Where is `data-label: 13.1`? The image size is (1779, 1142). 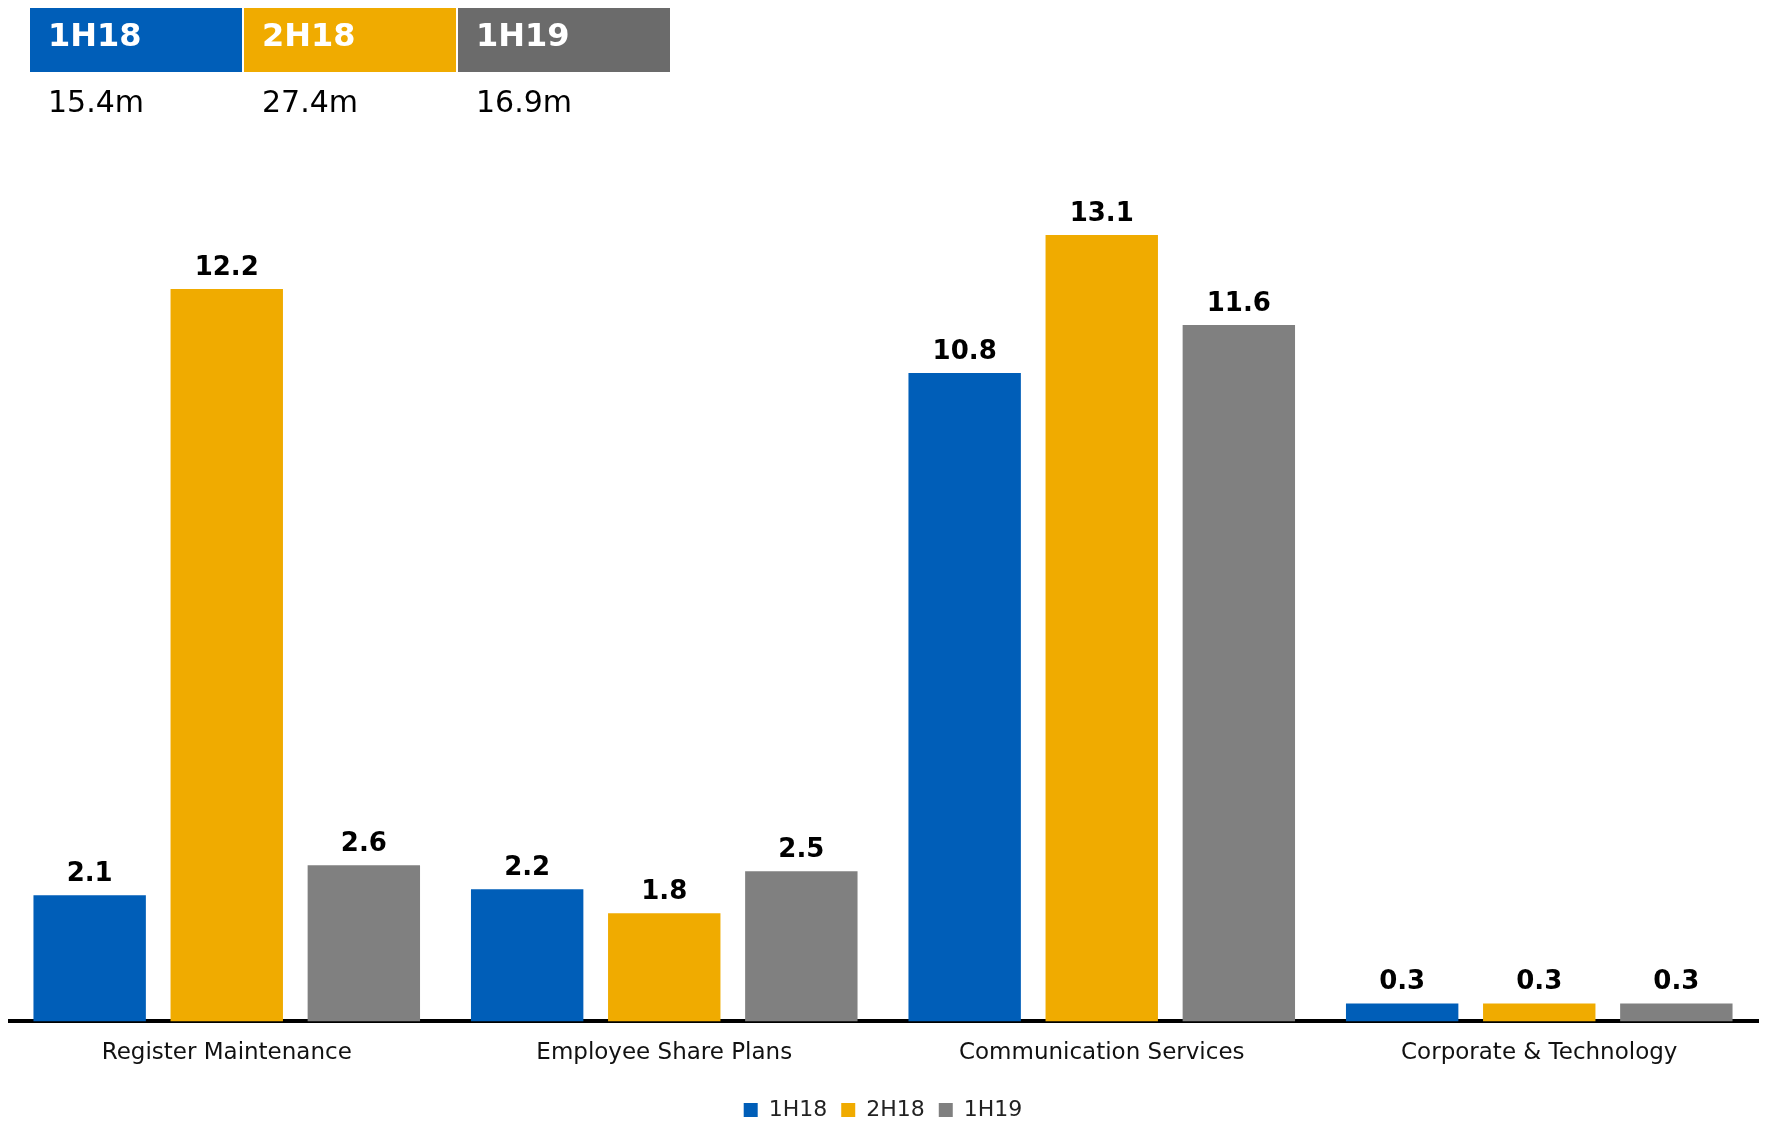 data-label: 13.1 is located at coordinates (1101, 211).